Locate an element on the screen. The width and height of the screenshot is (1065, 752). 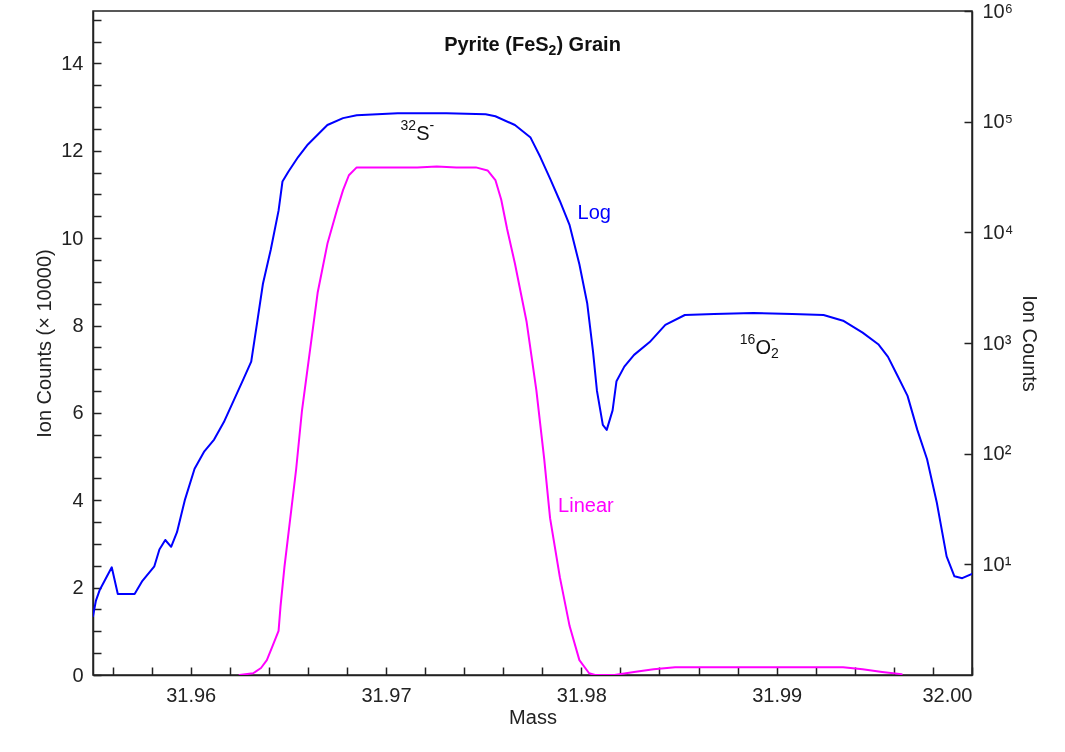
y-tick-label: 2 is located at coordinates (78, 587).